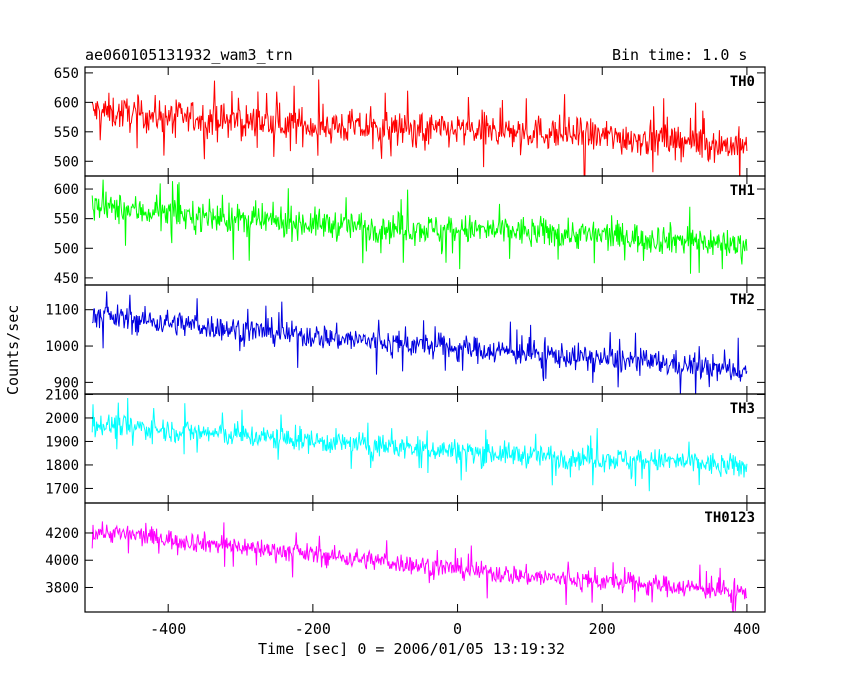 The height and width of the screenshot is (680, 850). What do you see at coordinates (419, 342) in the screenshot?
I see `series-line-th2` at bounding box center [419, 342].